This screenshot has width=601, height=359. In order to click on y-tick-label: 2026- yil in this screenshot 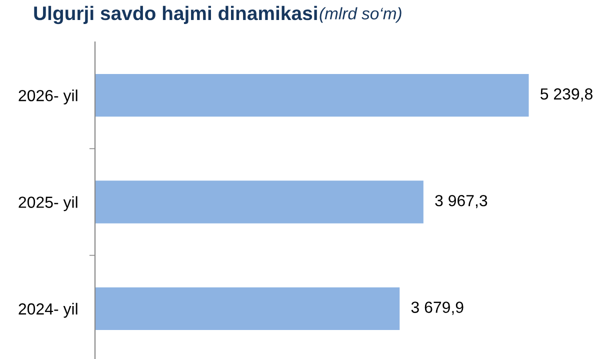, I will do `click(48, 97)`.